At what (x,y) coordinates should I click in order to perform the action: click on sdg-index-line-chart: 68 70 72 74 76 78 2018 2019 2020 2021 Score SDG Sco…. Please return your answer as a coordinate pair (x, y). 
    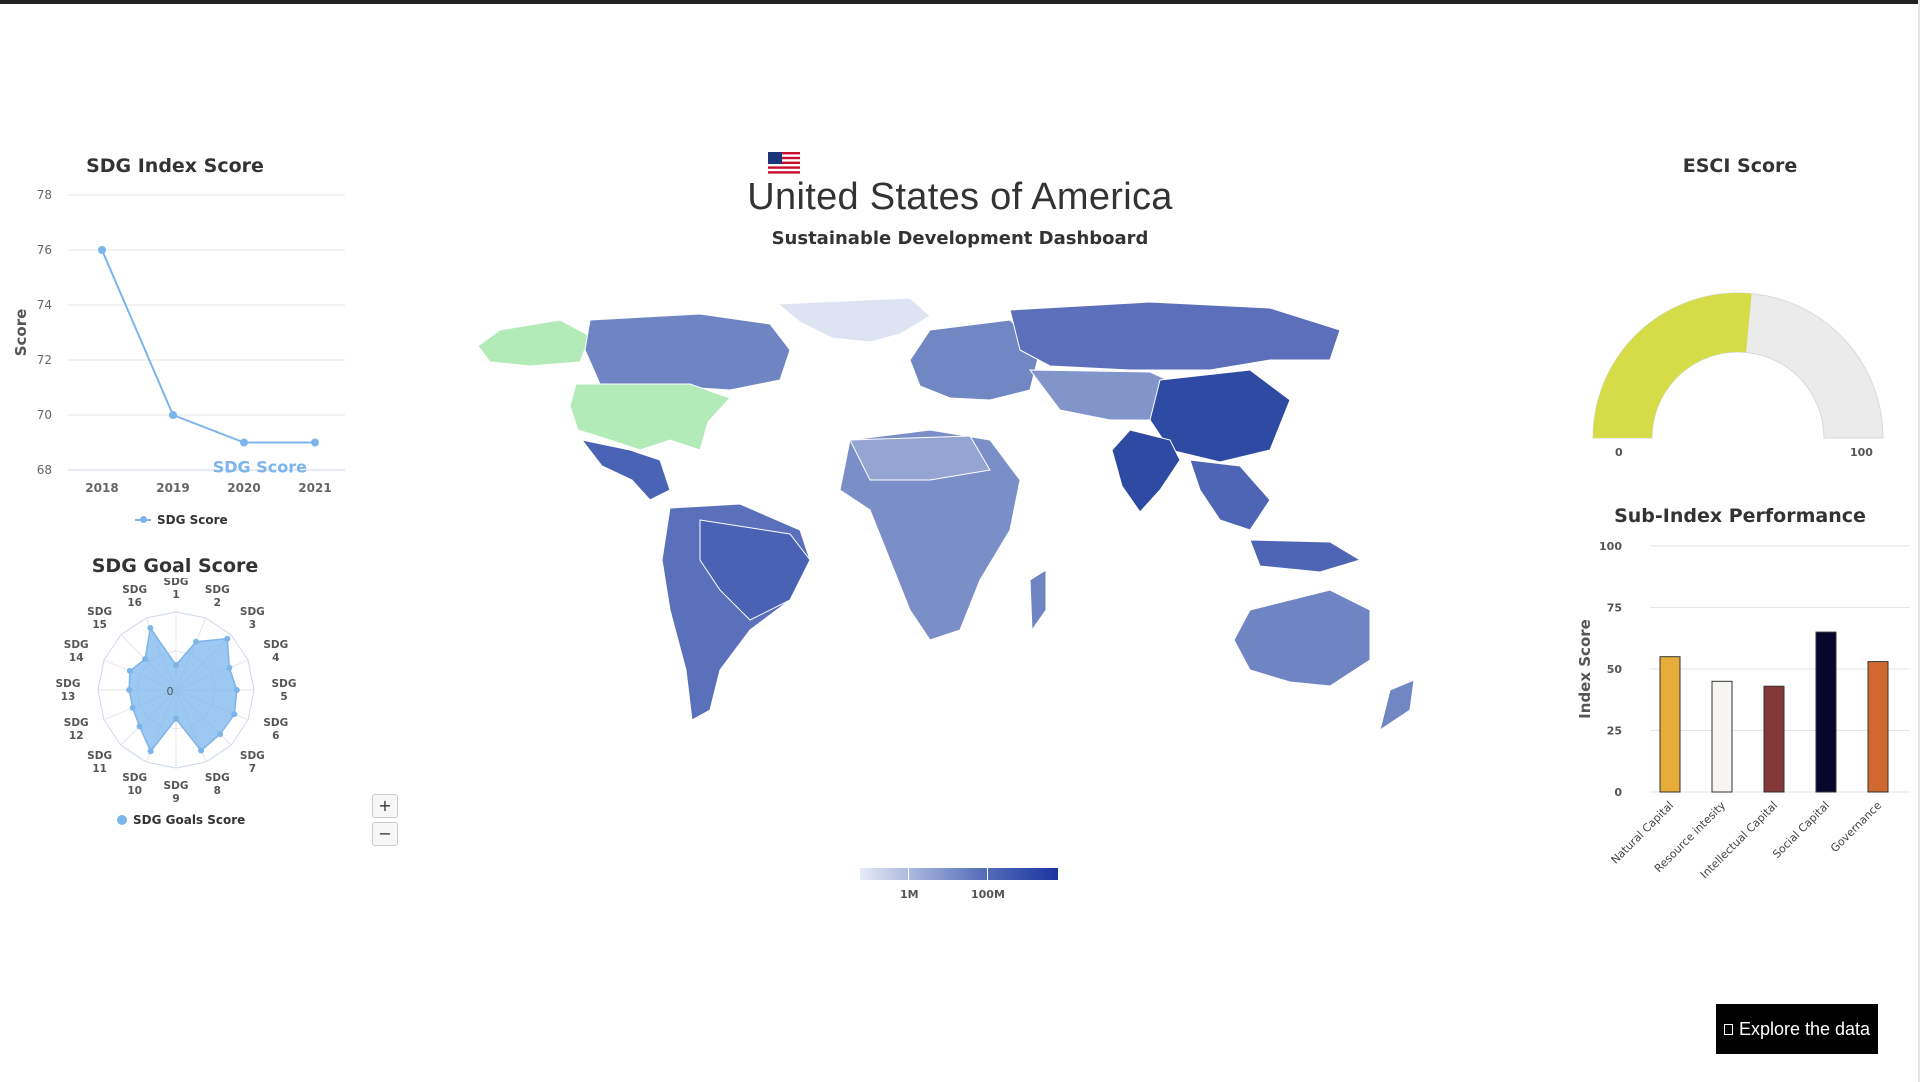
    Looking at the image, I should click on (178, 341).